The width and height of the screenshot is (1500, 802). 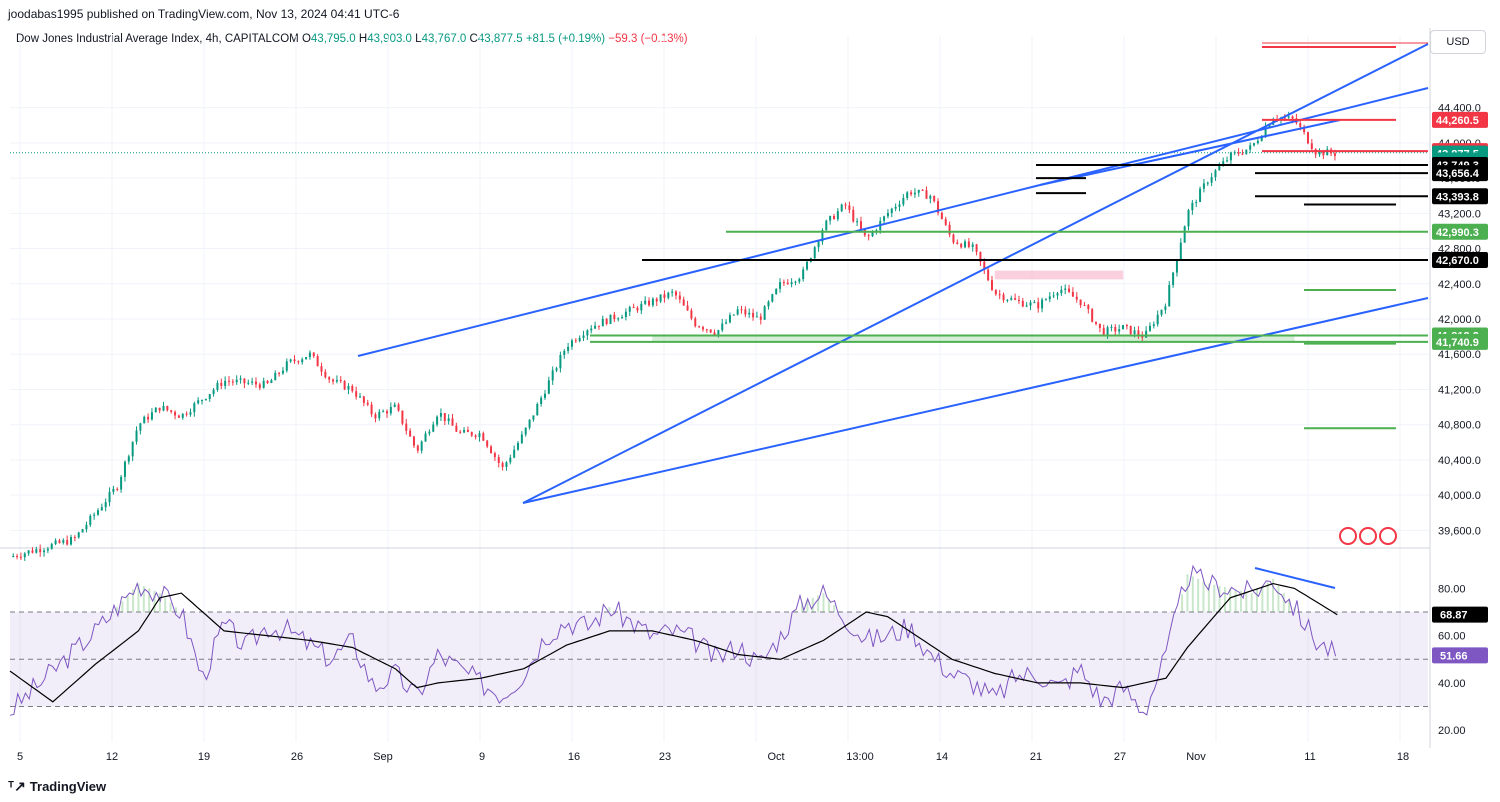 What do you see at coordinates (1452, 684) in the screenshot?
I see `rsi-tick-label: 40.00` at bounding box center [1452, 684].